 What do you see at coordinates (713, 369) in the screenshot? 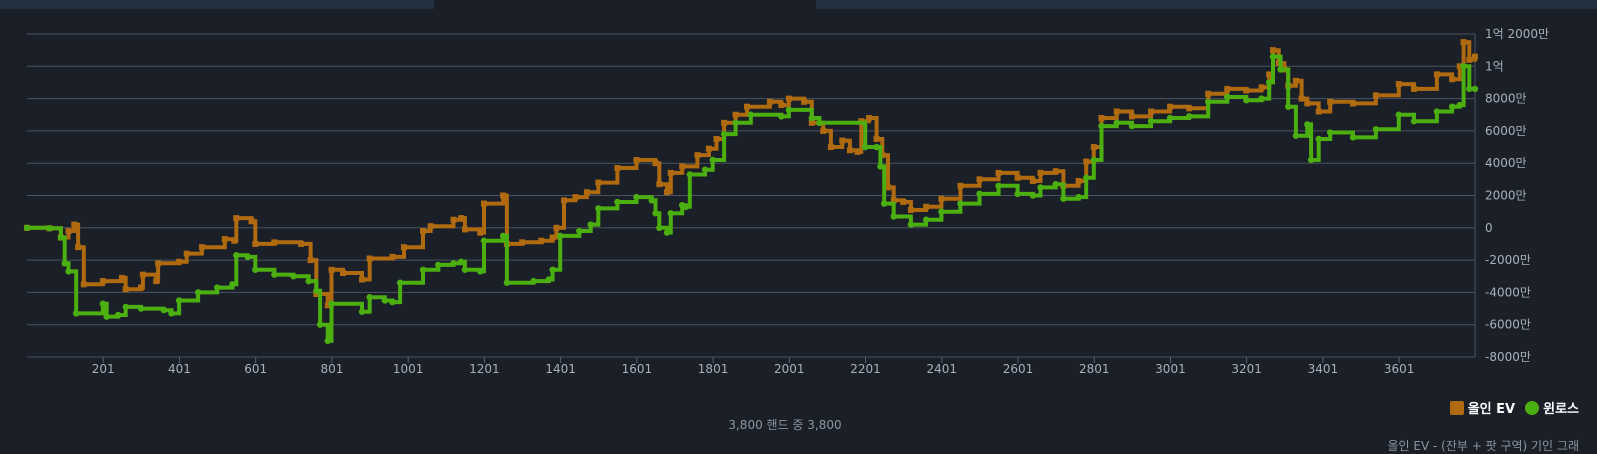
I see `x-tick-label: 1801` at bounding box center [713, 369].